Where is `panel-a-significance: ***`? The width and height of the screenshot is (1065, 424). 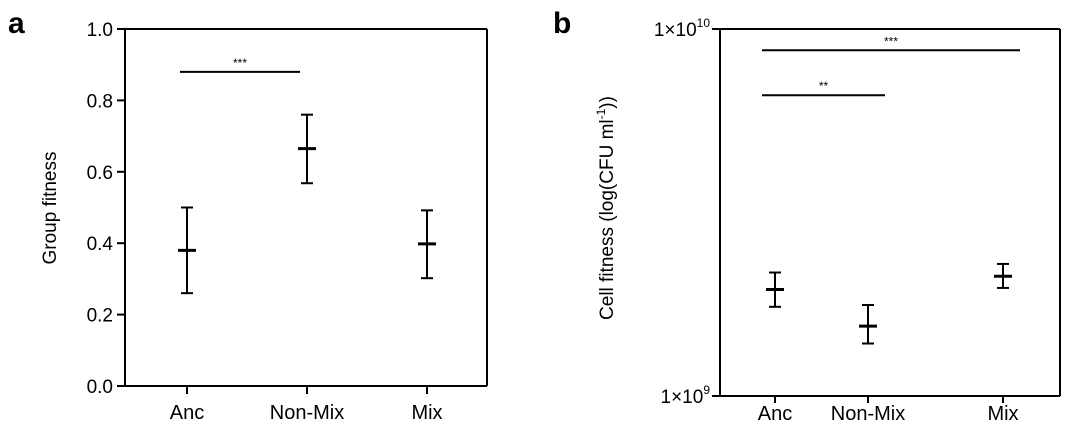 panel-a-significance: *** is located at coordinates (240, 64).